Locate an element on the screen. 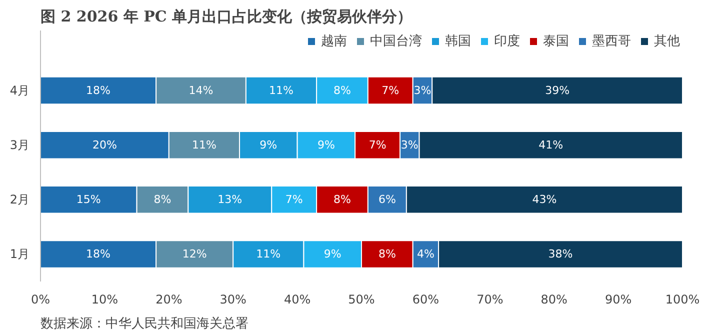 The height and width of the screenshot is (336, 702). legend-label: 泰国 is located at coordinates (556, 41).